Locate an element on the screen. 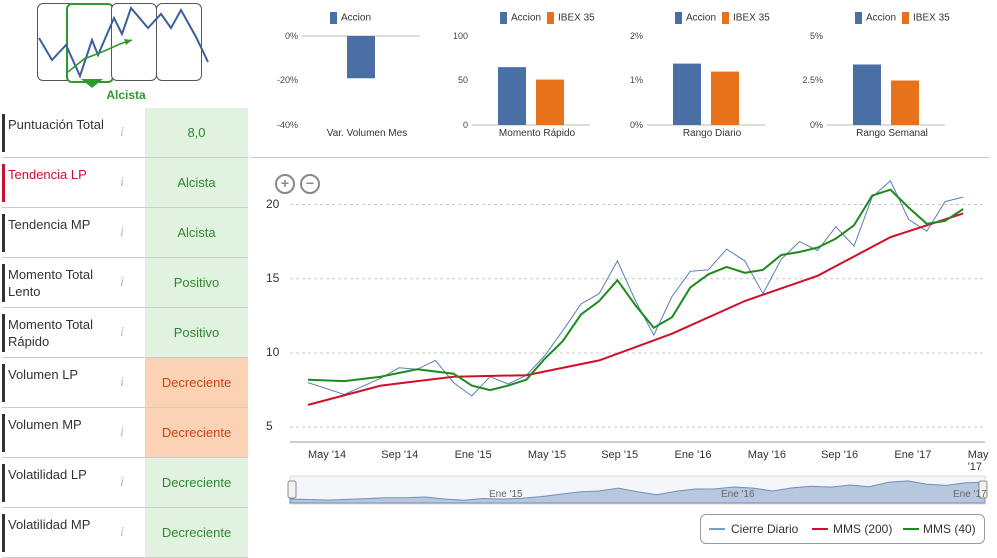  x-tick-label: May '15 is located at coordinates (547, 455).